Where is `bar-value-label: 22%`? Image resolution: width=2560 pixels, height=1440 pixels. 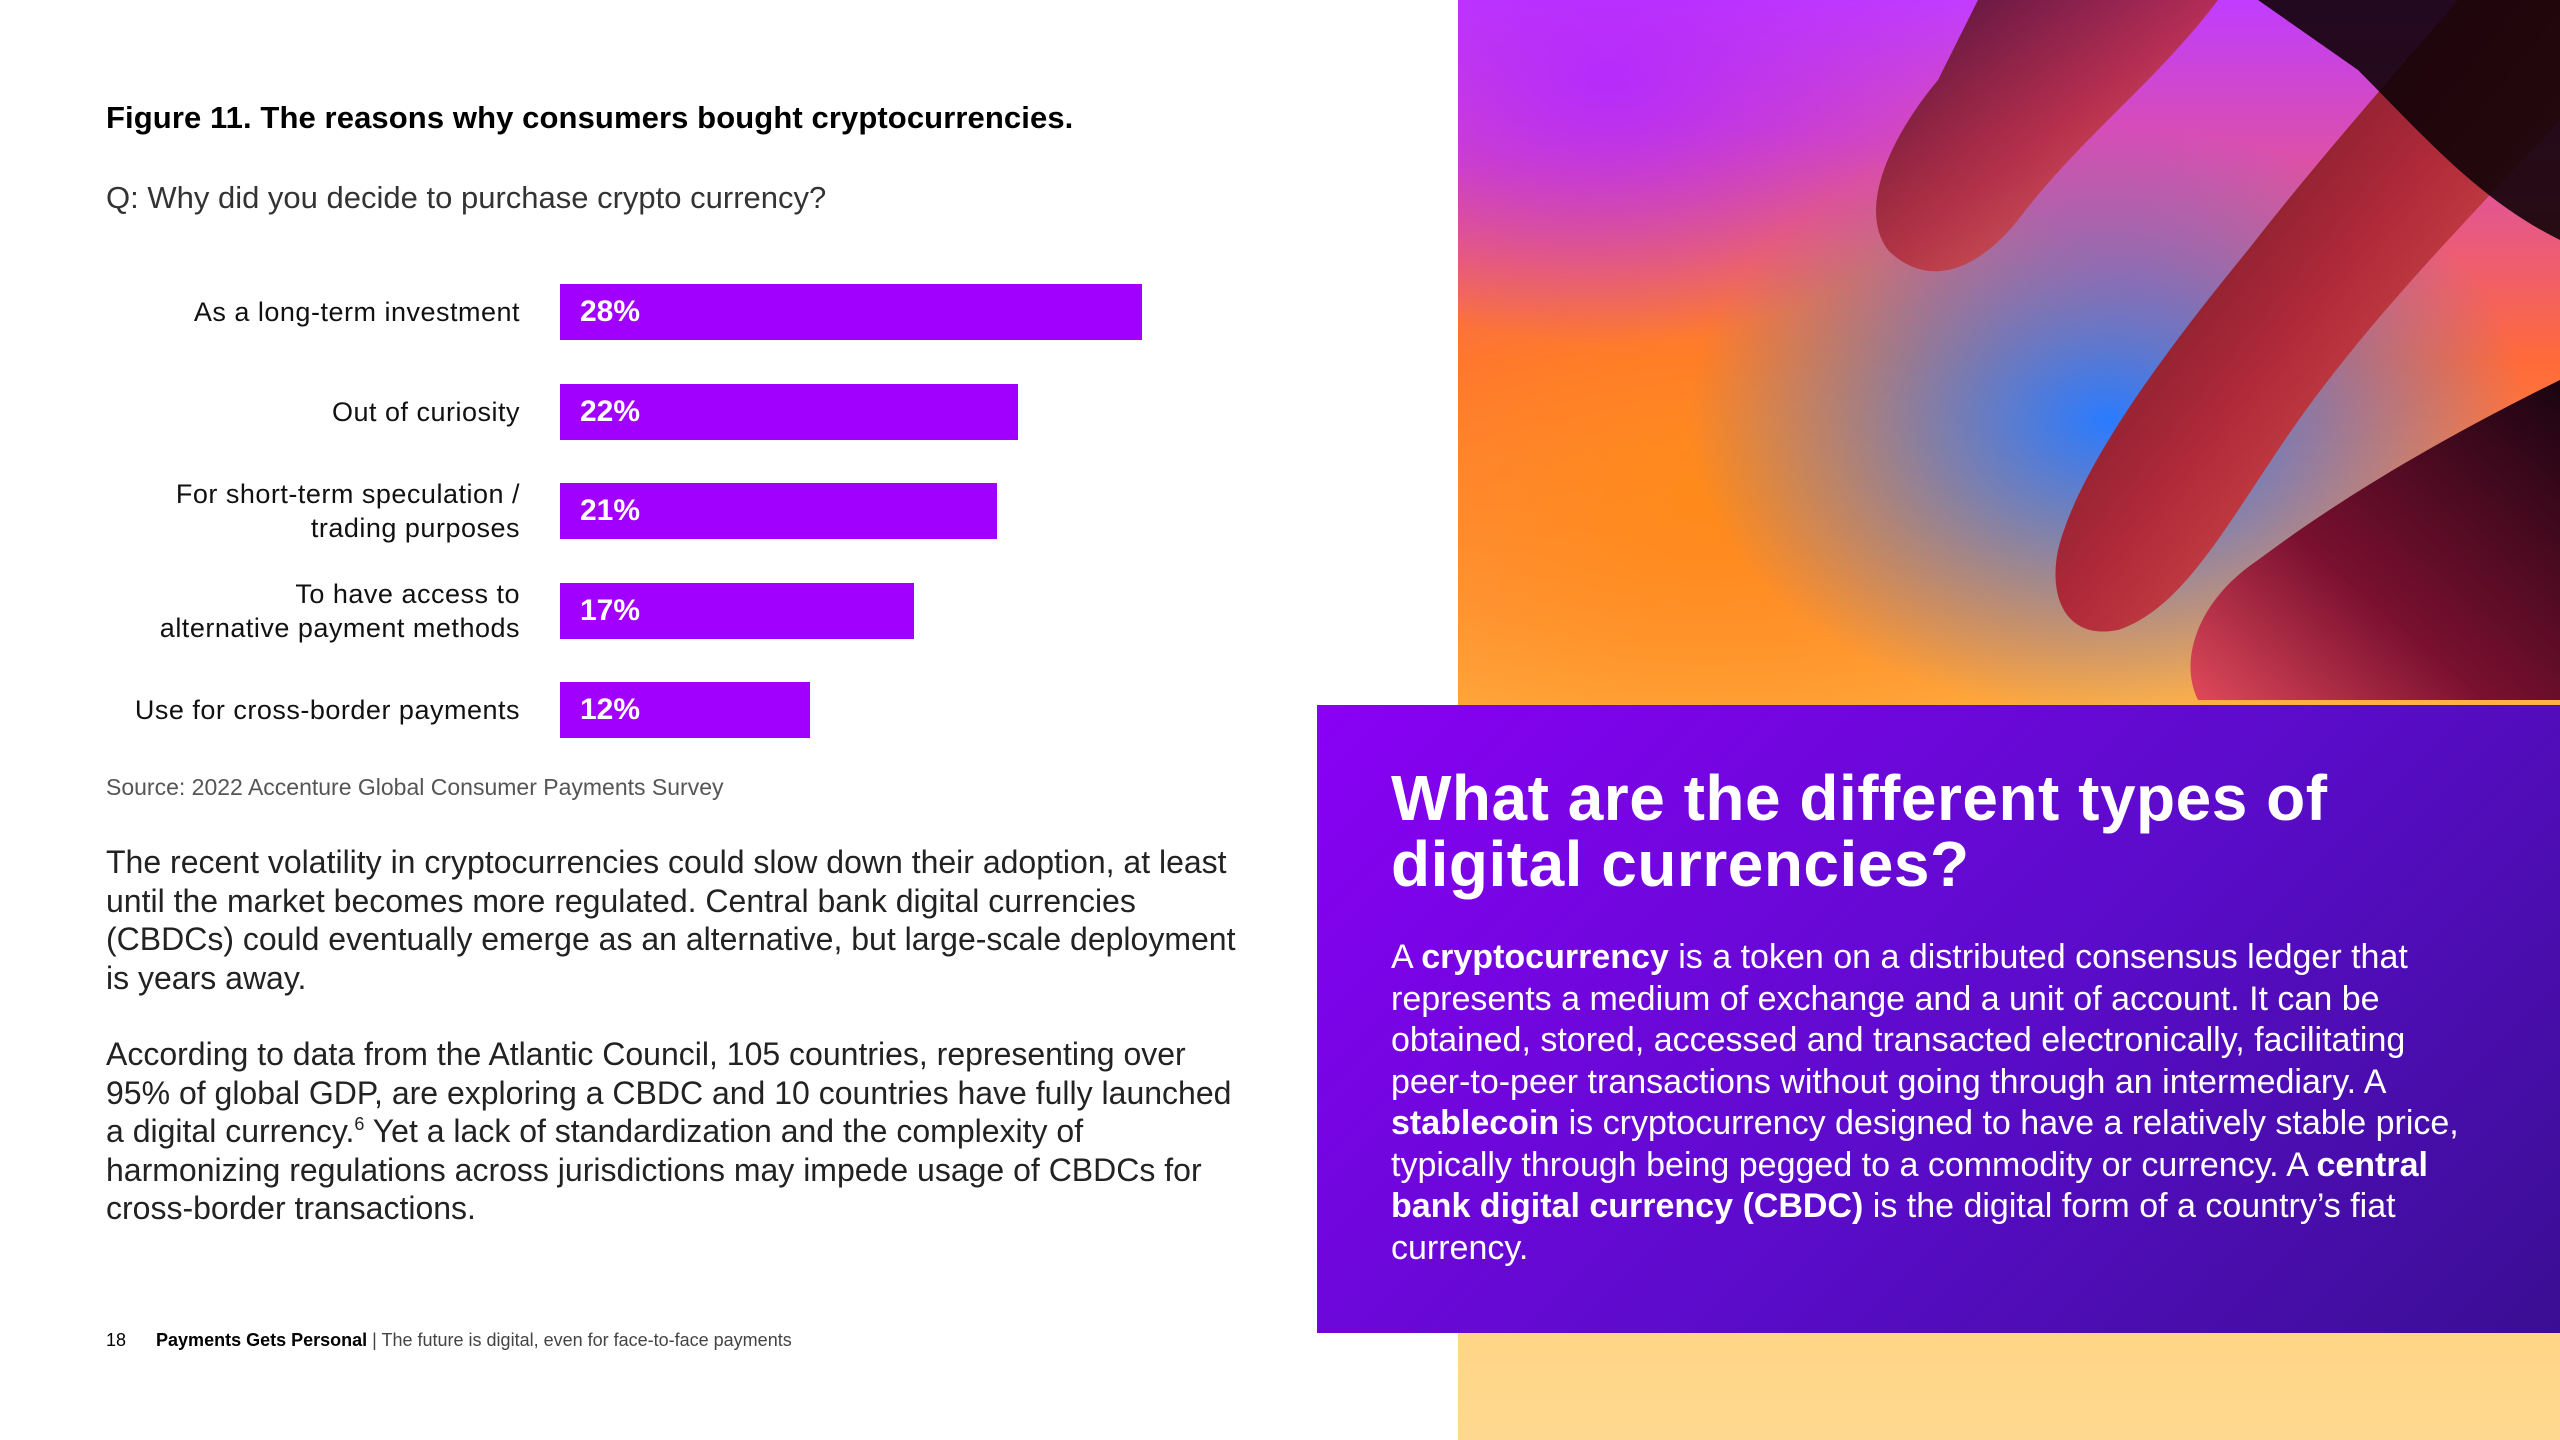
bar-value-label: 22% is located at coordinates (610, 411).